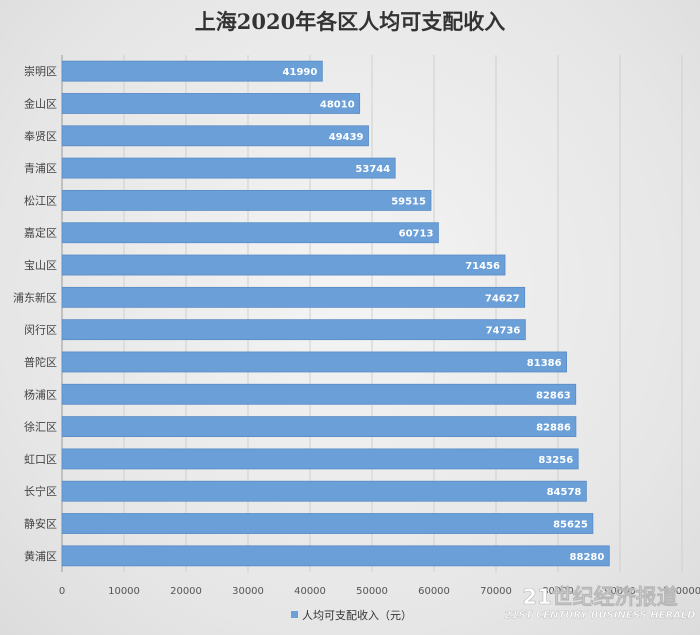 The image size is (700, 635). I want to click on legend: 人均可支配收入（元）, so click(351, 615).